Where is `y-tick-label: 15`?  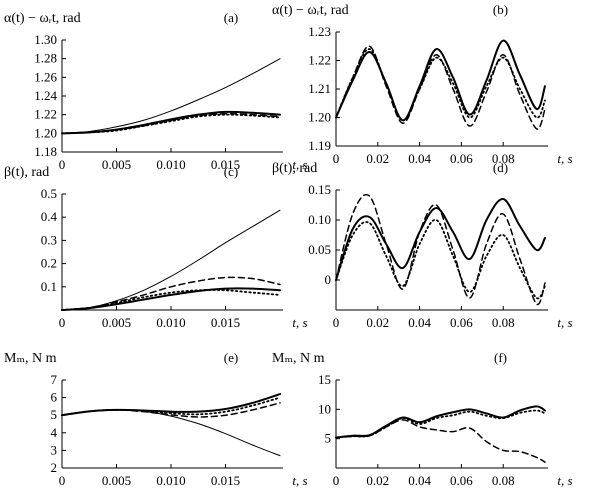 y-tick-label: 15 is located at coordinates (324, 379).